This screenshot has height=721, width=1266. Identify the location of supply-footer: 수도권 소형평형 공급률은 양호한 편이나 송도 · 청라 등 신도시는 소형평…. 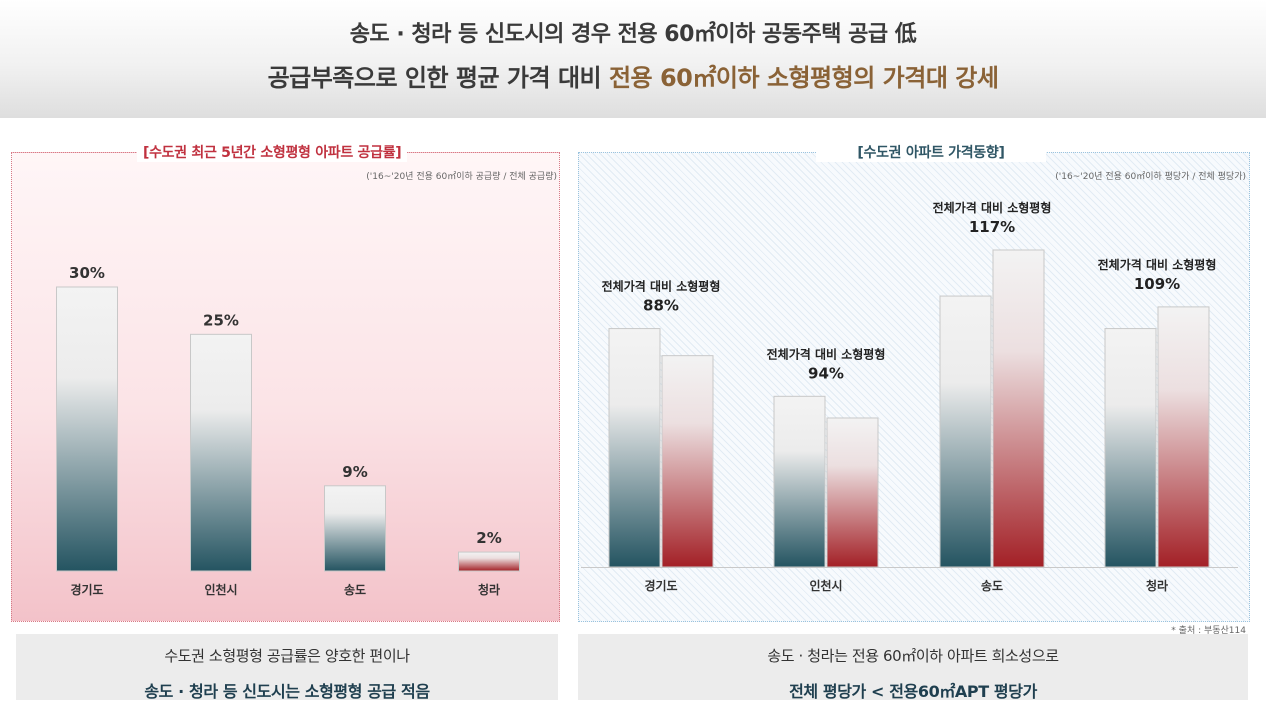
(287, 667).